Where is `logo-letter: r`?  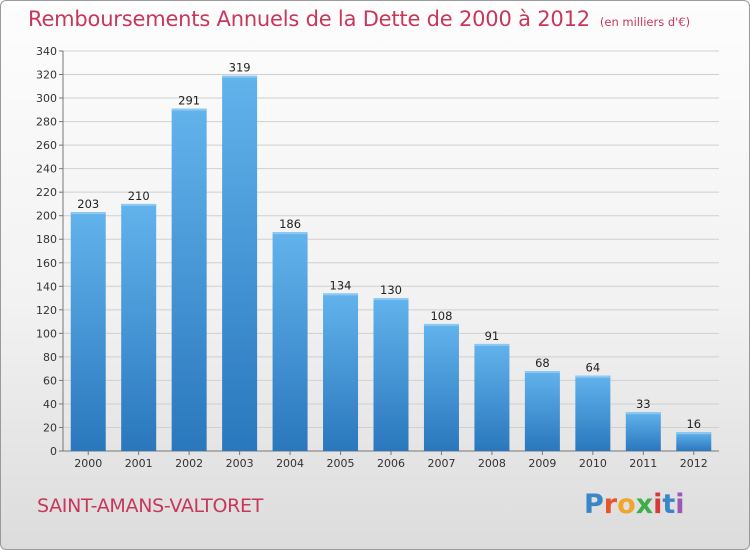 logo-letter: r is located at coordinates (610, 504).